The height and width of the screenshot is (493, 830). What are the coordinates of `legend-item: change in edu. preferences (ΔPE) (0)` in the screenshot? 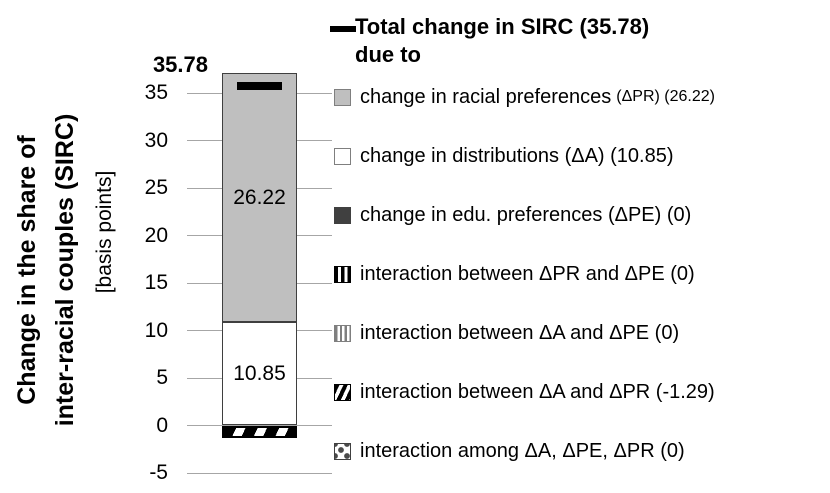 It's located at (512, 215).